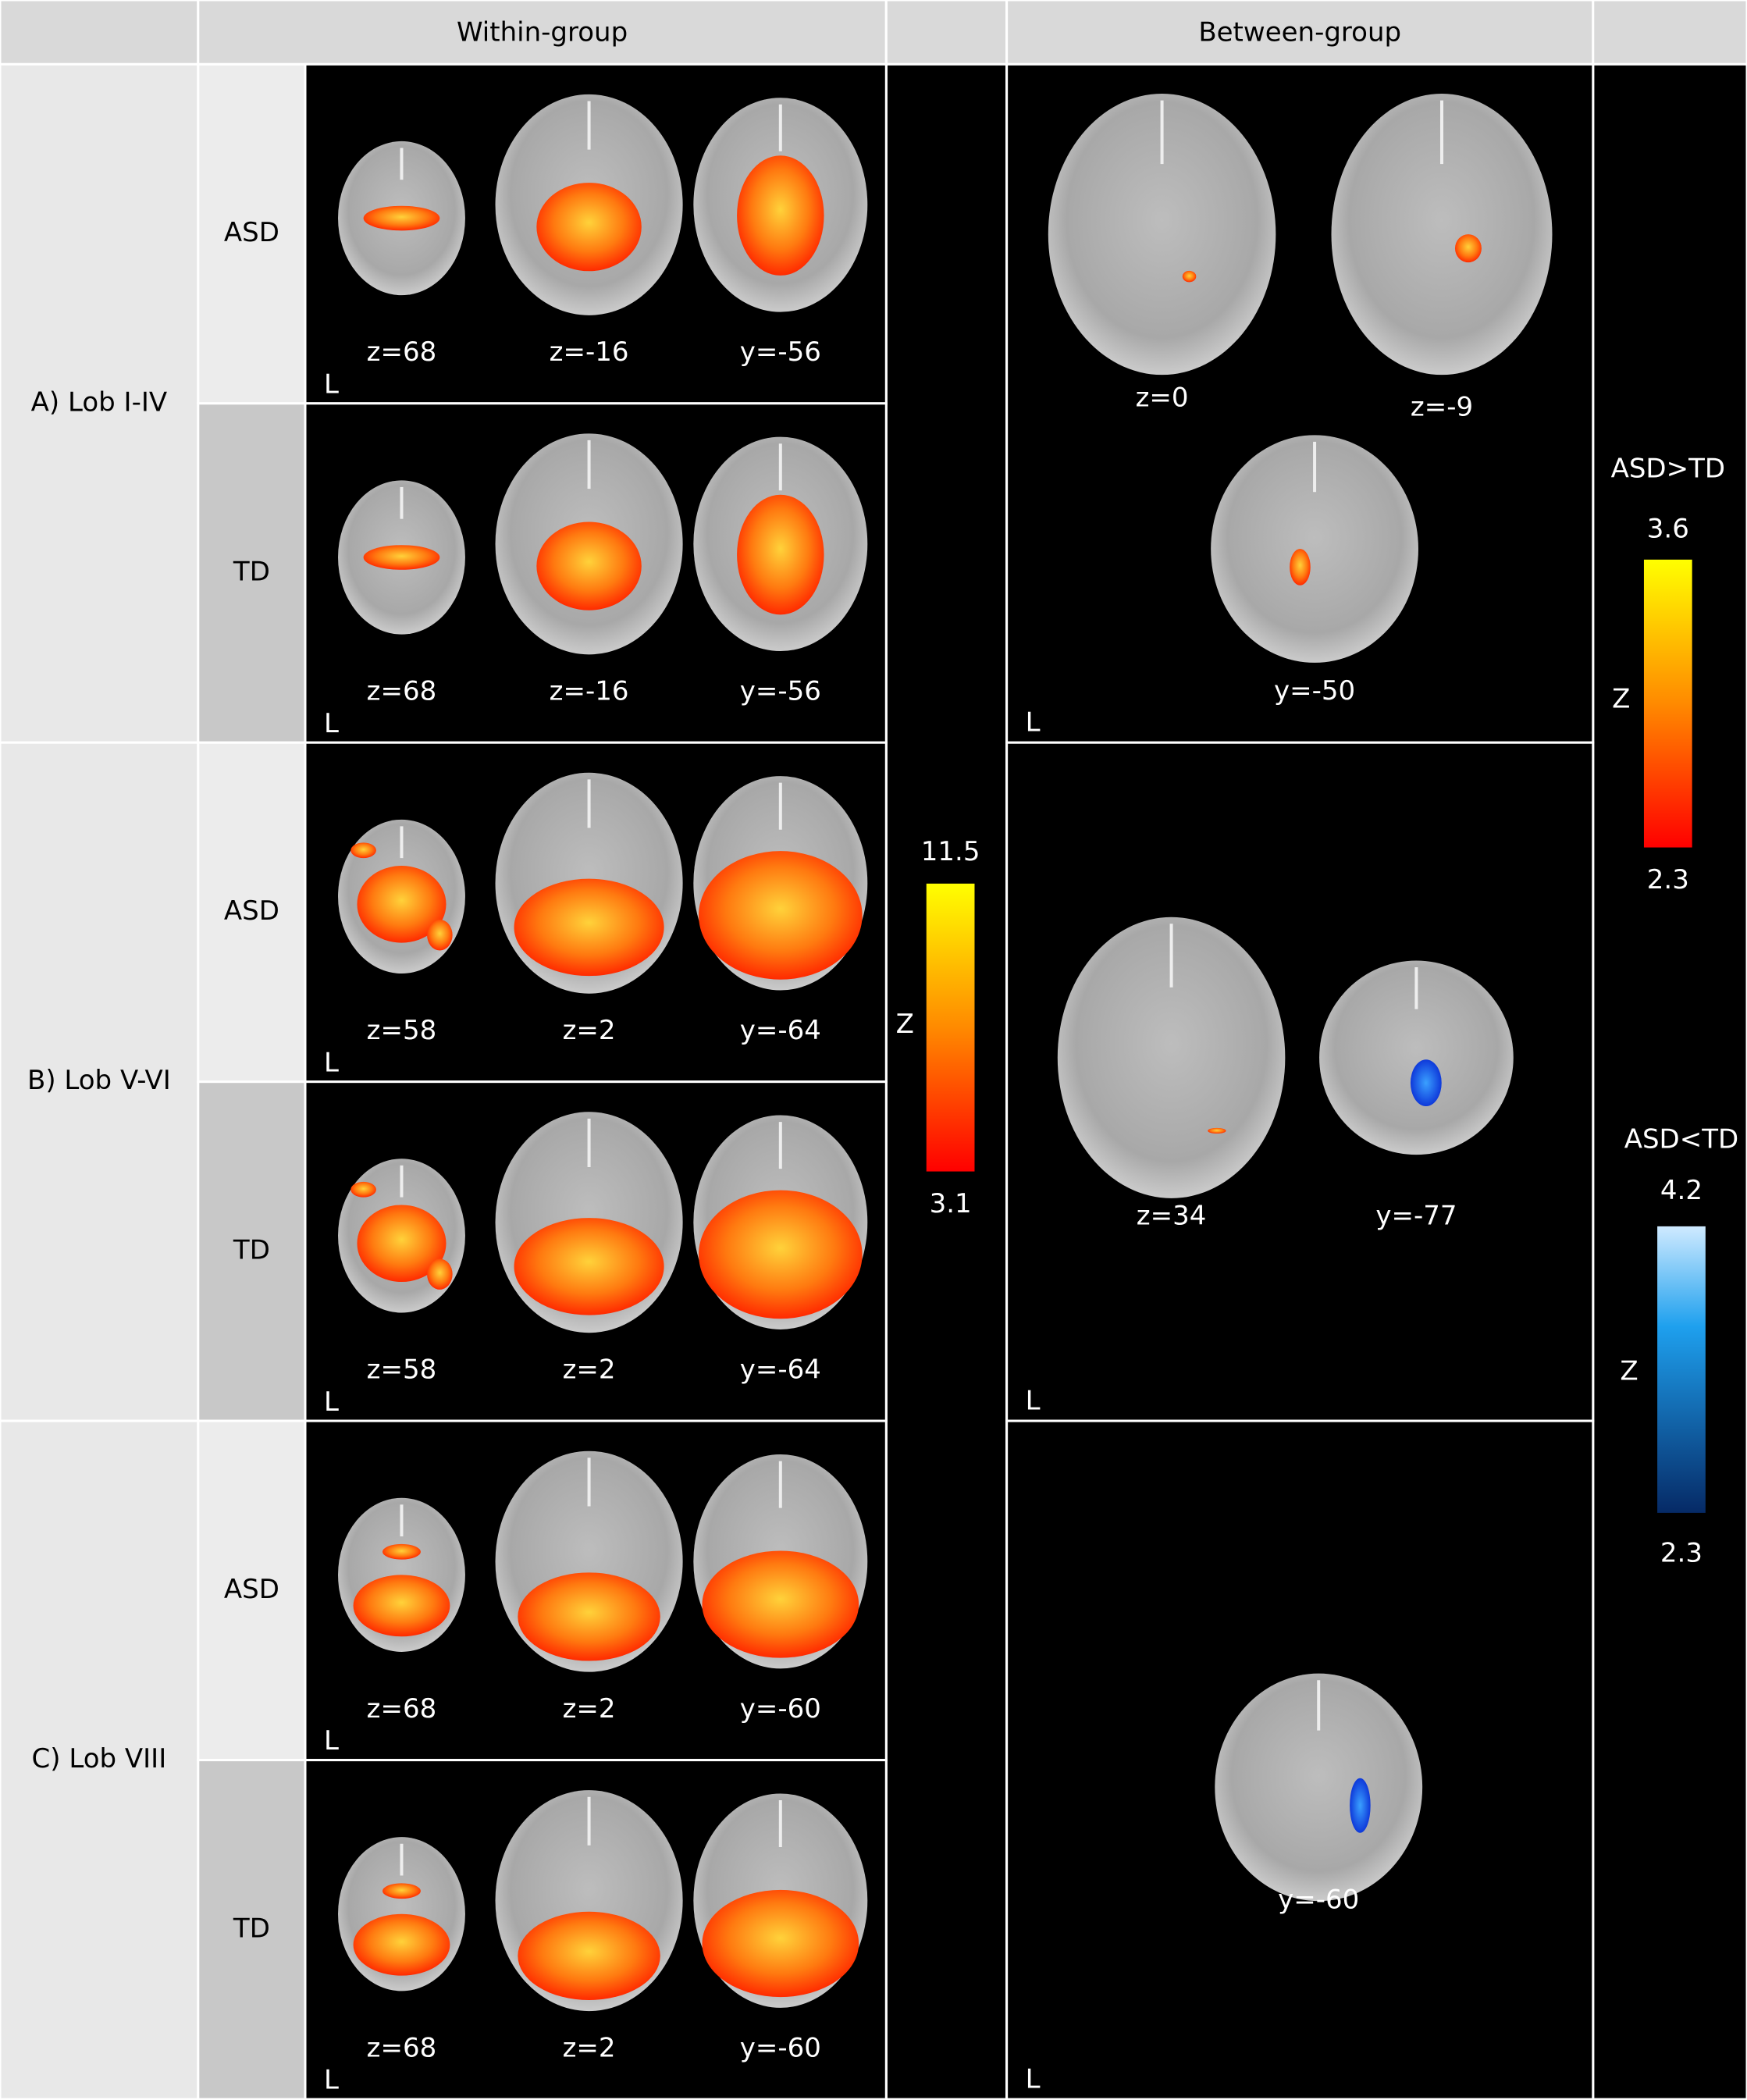 The height and width of the screenshot is (2100, 1747). I want to click on row-label: C) Lob VIII, so click(100, 1758).